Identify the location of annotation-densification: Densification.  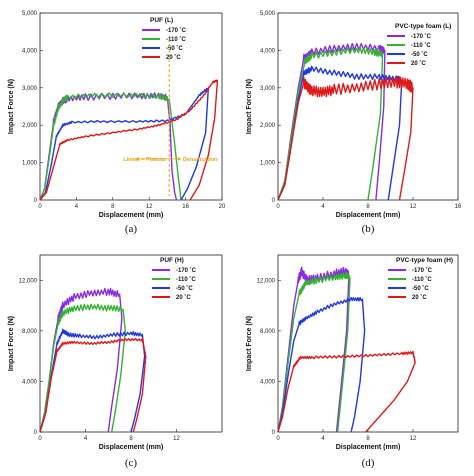
(200, 160).